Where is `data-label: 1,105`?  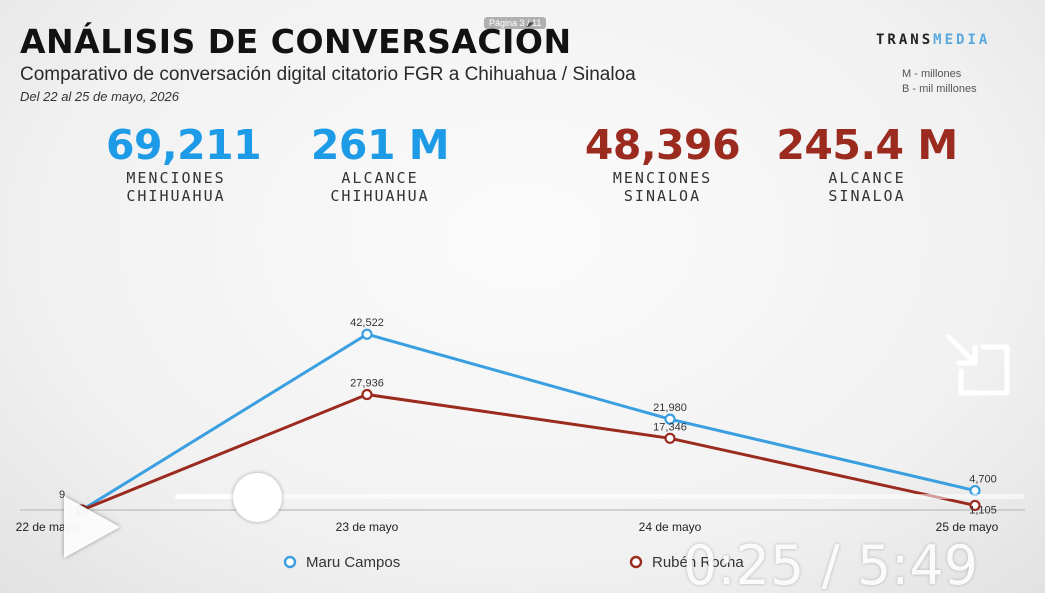
data-label: 1,105 is located at coordinates (983, 510).